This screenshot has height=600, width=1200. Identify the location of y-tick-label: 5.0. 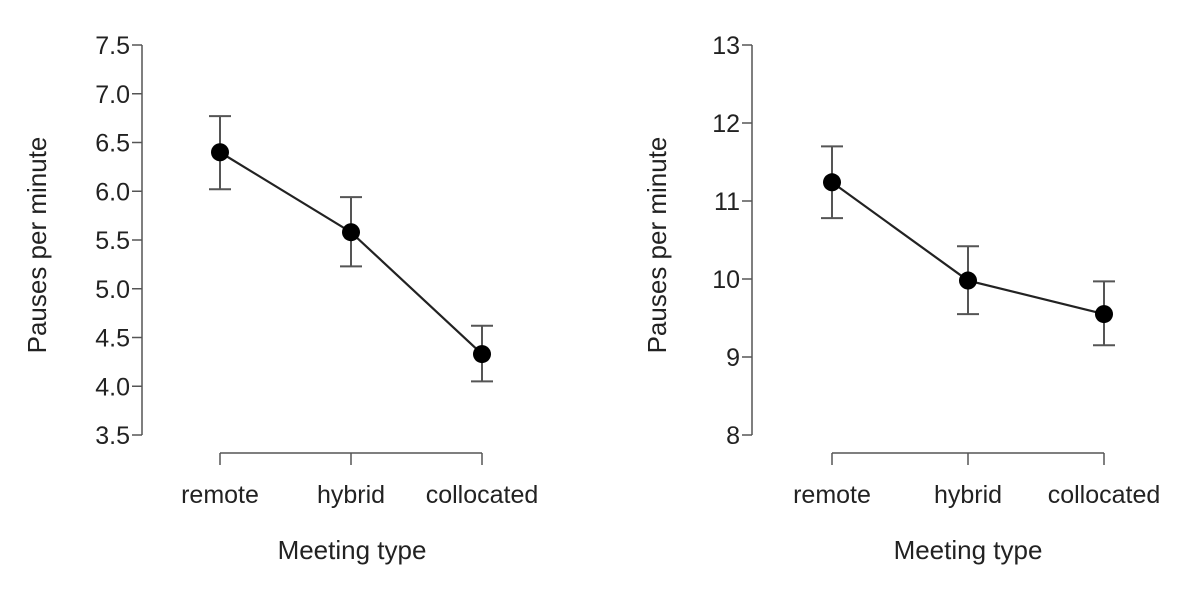
(112, 290).